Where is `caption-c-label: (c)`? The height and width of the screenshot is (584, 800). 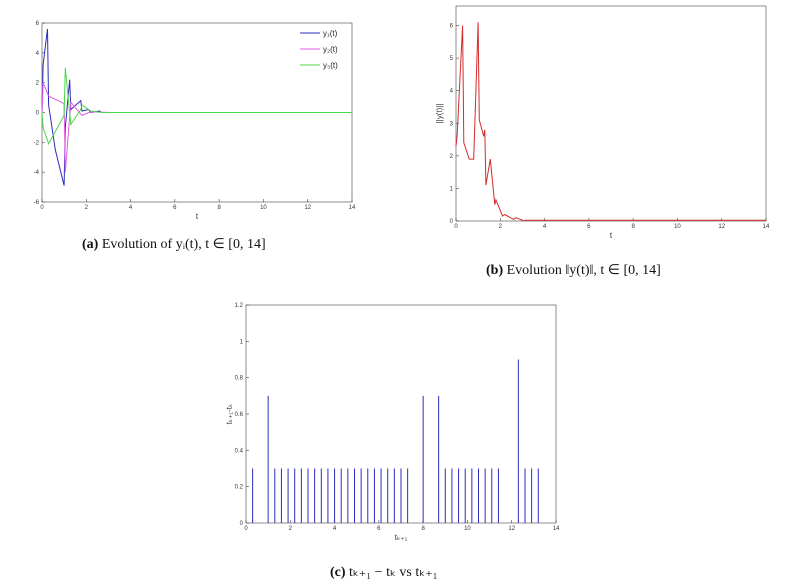
caption-c-label: (c) is located at coordinates (338, 572).